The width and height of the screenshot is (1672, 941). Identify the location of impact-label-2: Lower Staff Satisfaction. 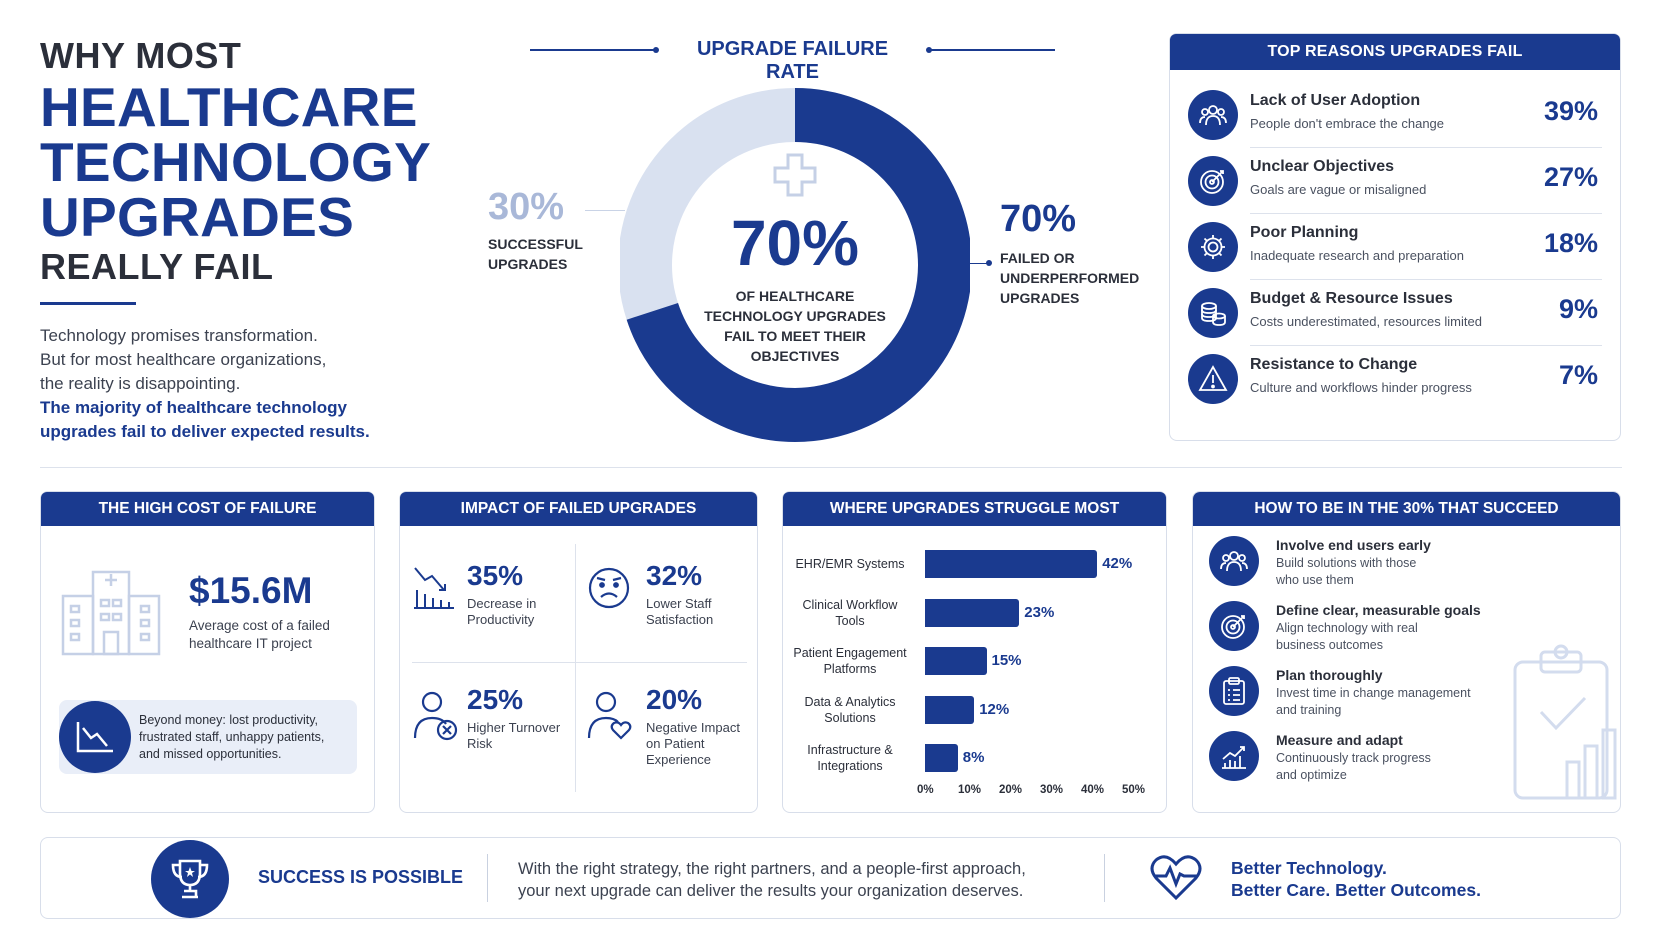
(679, 612).